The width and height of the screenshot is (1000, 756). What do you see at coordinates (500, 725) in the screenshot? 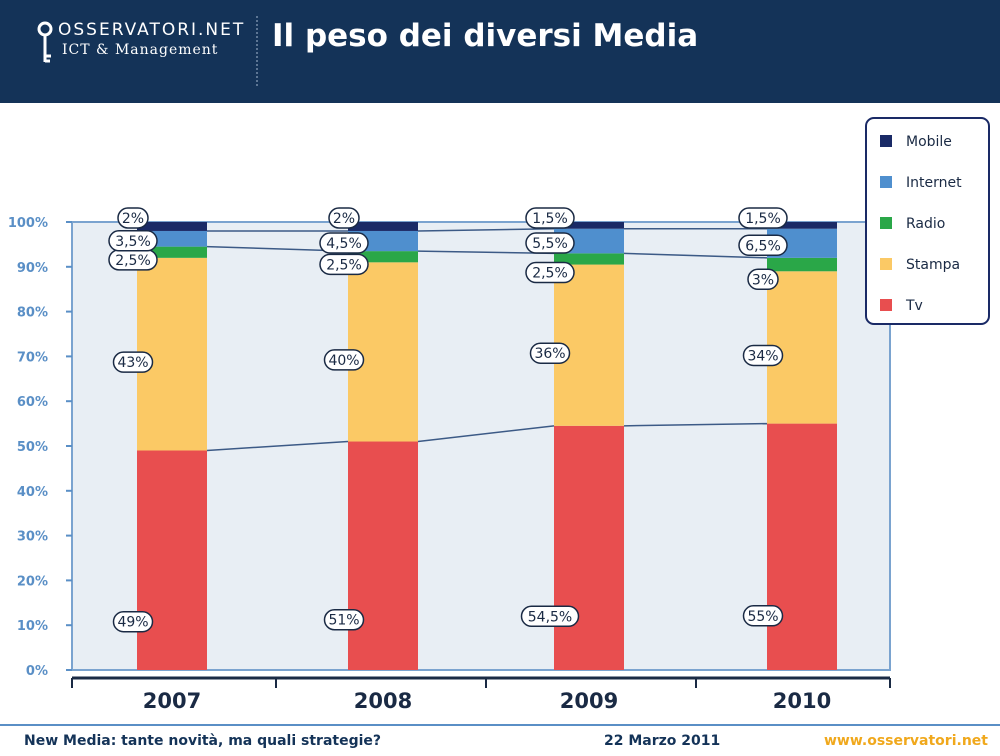
I see `footer-divider` at bounding box center [500, 725].